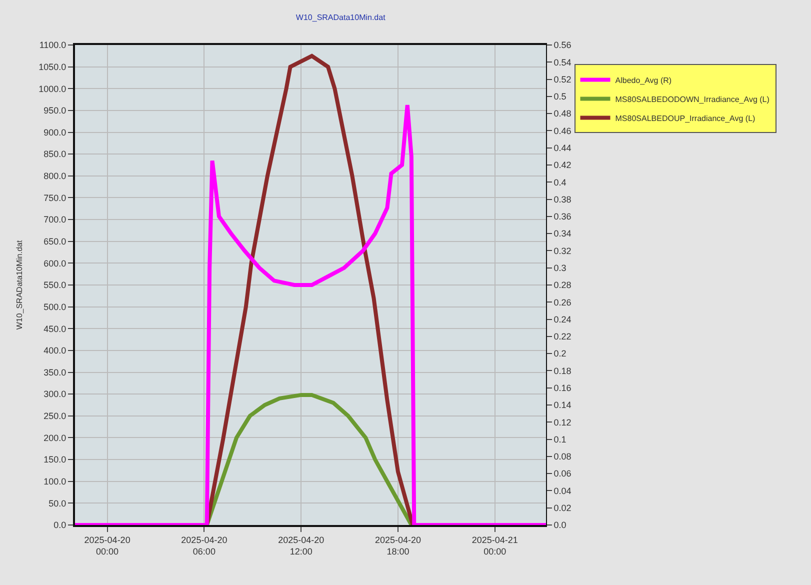 The height and width of the screenshot is (585, 811). I want to click on y-tick-label: 900.0, so click(55, 132).